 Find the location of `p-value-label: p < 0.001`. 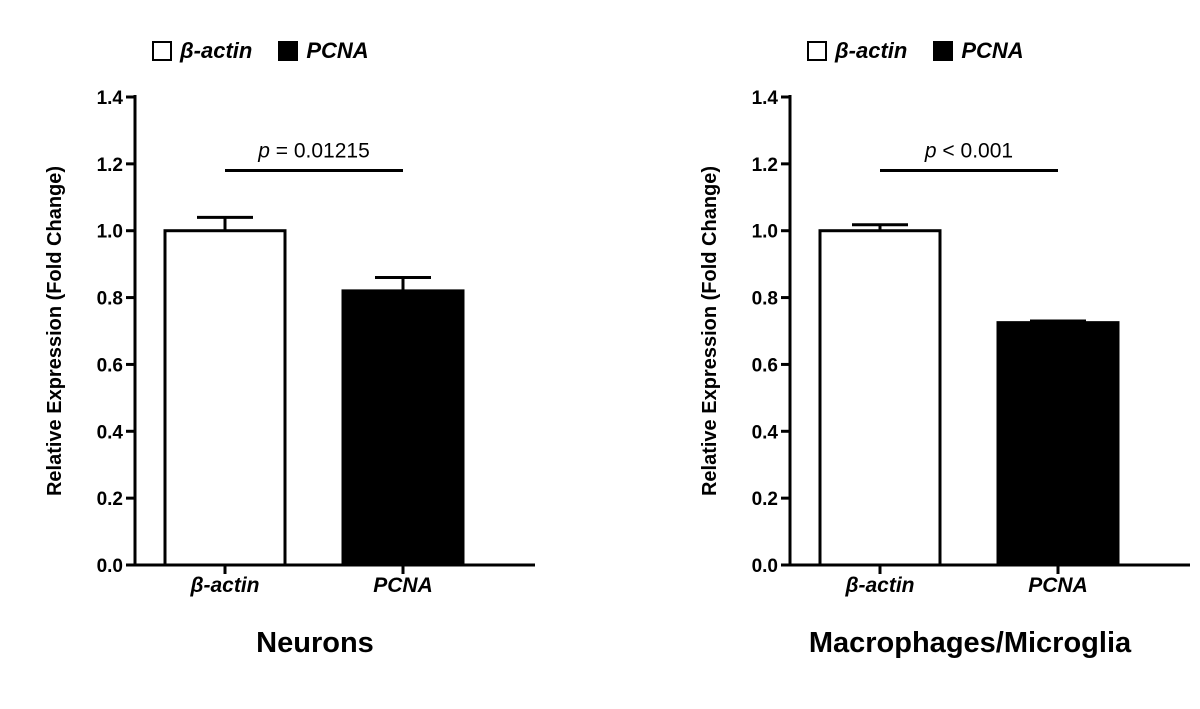

p-value-label: p < 0.001 is located at coordinates (968, 151).